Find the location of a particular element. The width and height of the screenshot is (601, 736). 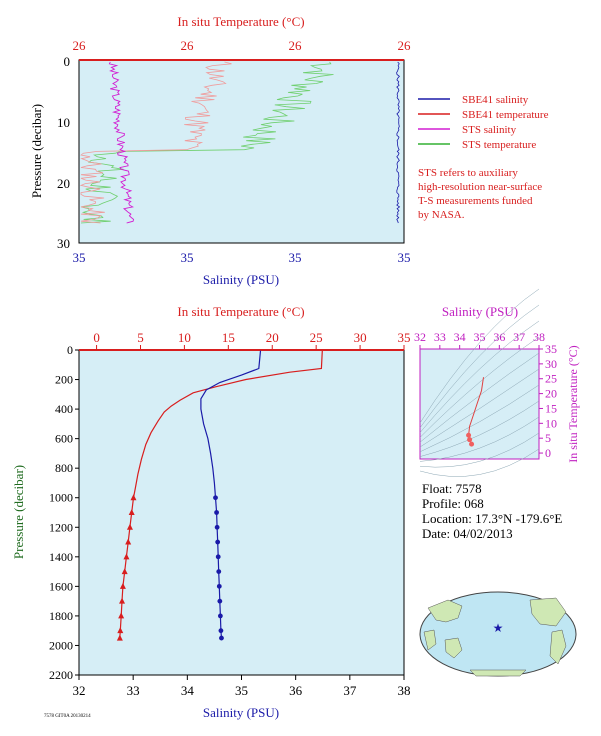

ts-sal-tick-label: 37 is located at coordinates (519, 337).